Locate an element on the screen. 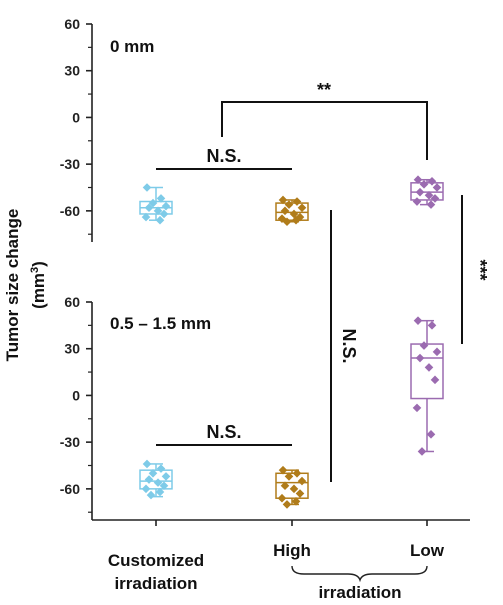  panel-title: 0.5 – 1.5 mm is located at coordinates (160, 323).